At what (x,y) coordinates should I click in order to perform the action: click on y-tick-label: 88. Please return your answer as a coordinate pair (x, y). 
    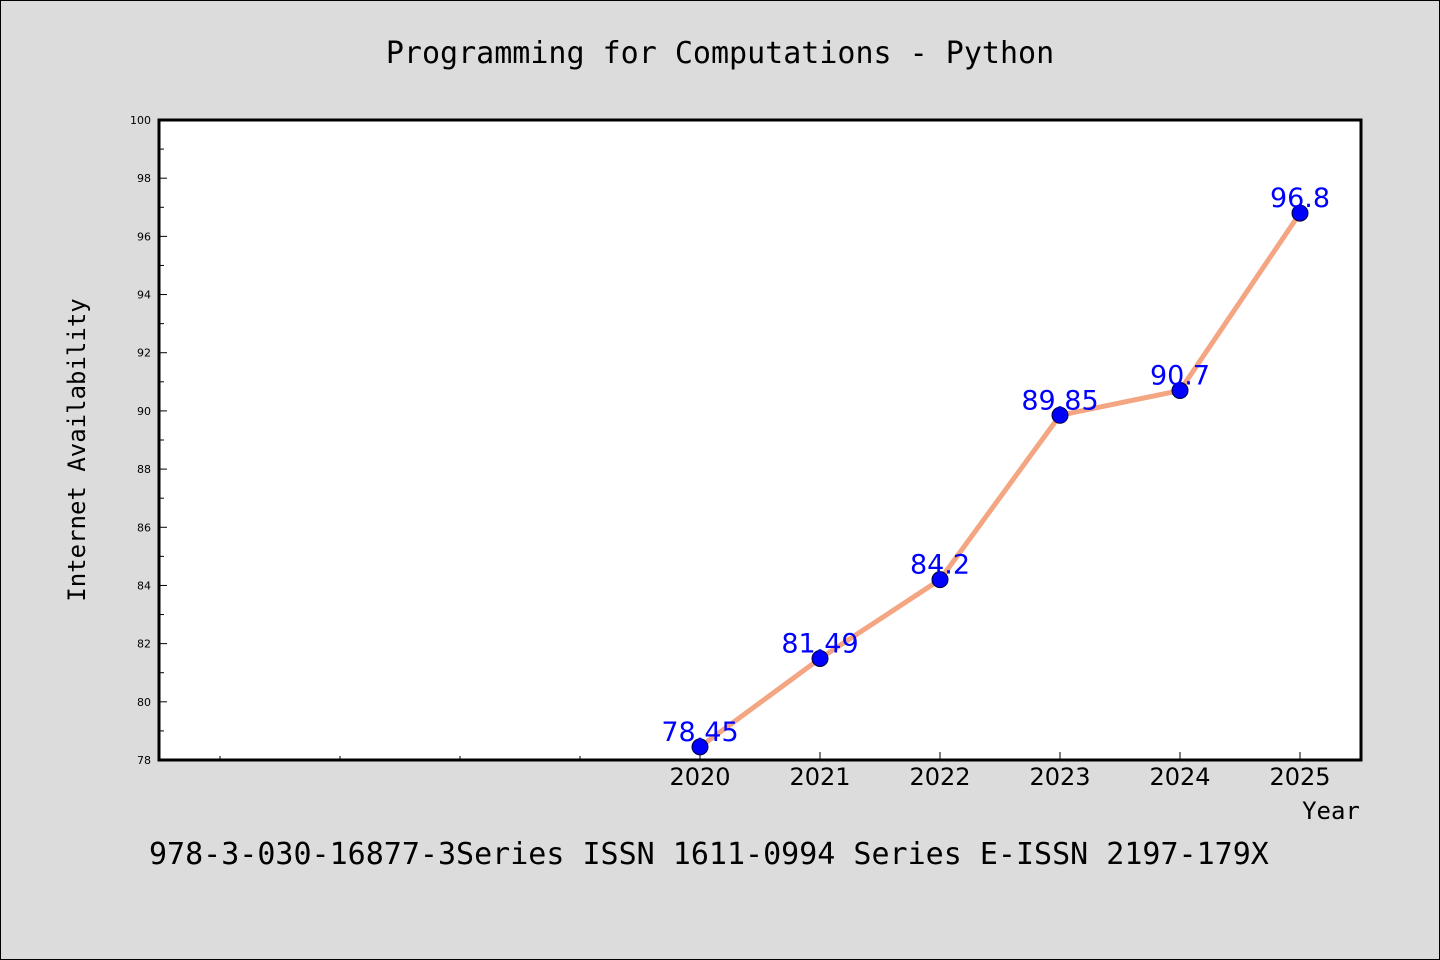
    Looking at the image, I should click on (144, 469).